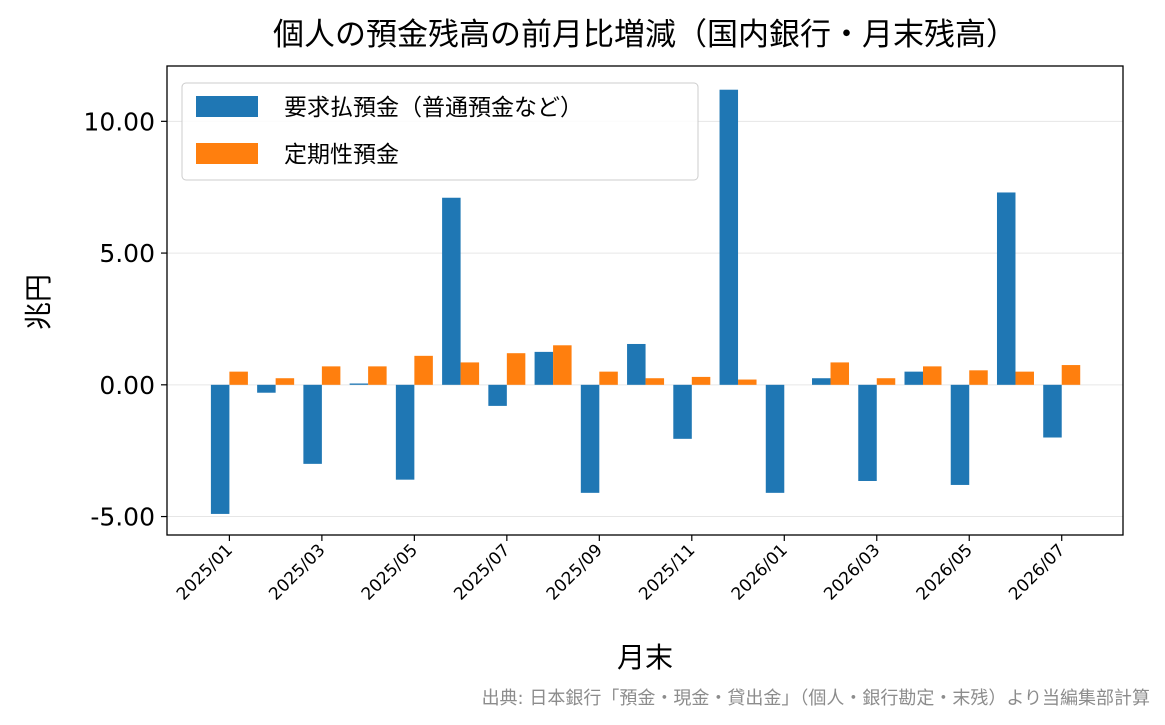 The image size is (1165, 725). What do you see at coordinates (1037, 572) in the screenshot?
I see `x-tick-label: 2026/07` at bounding box center [1037, 572].